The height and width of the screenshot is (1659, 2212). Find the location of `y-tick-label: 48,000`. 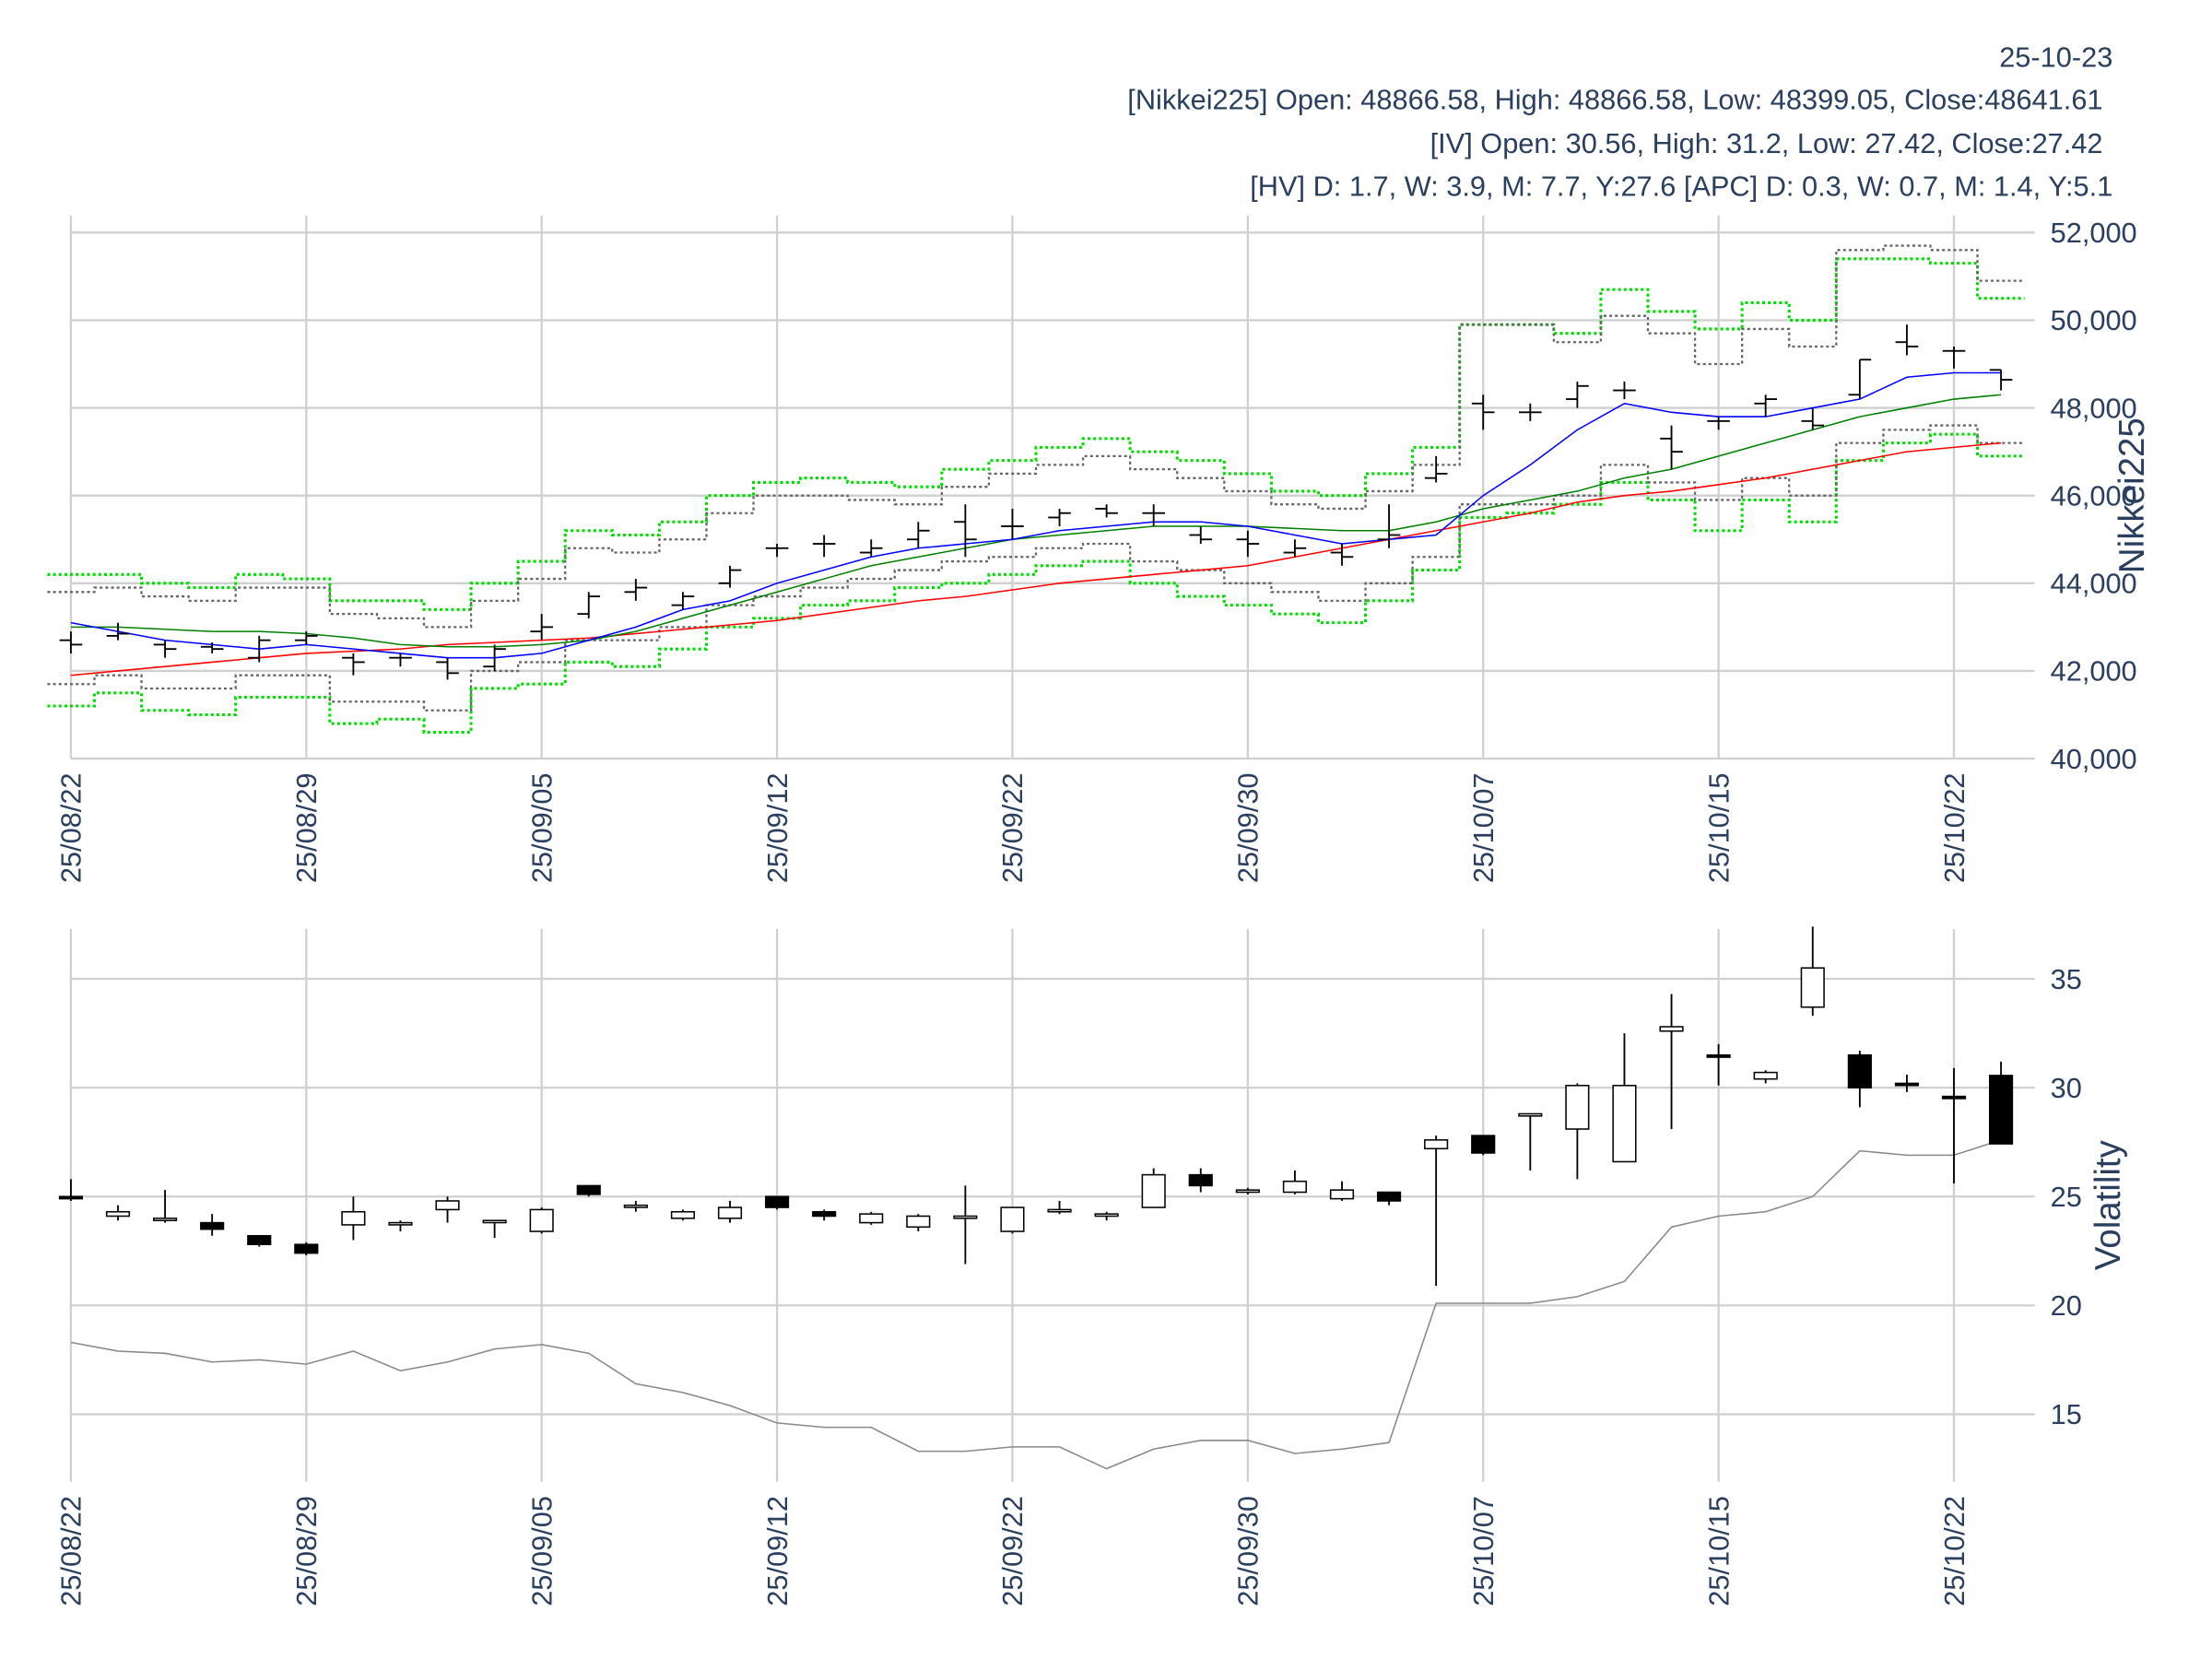

y-tick-label: 48,000 is located at coordinates (2094, 408).